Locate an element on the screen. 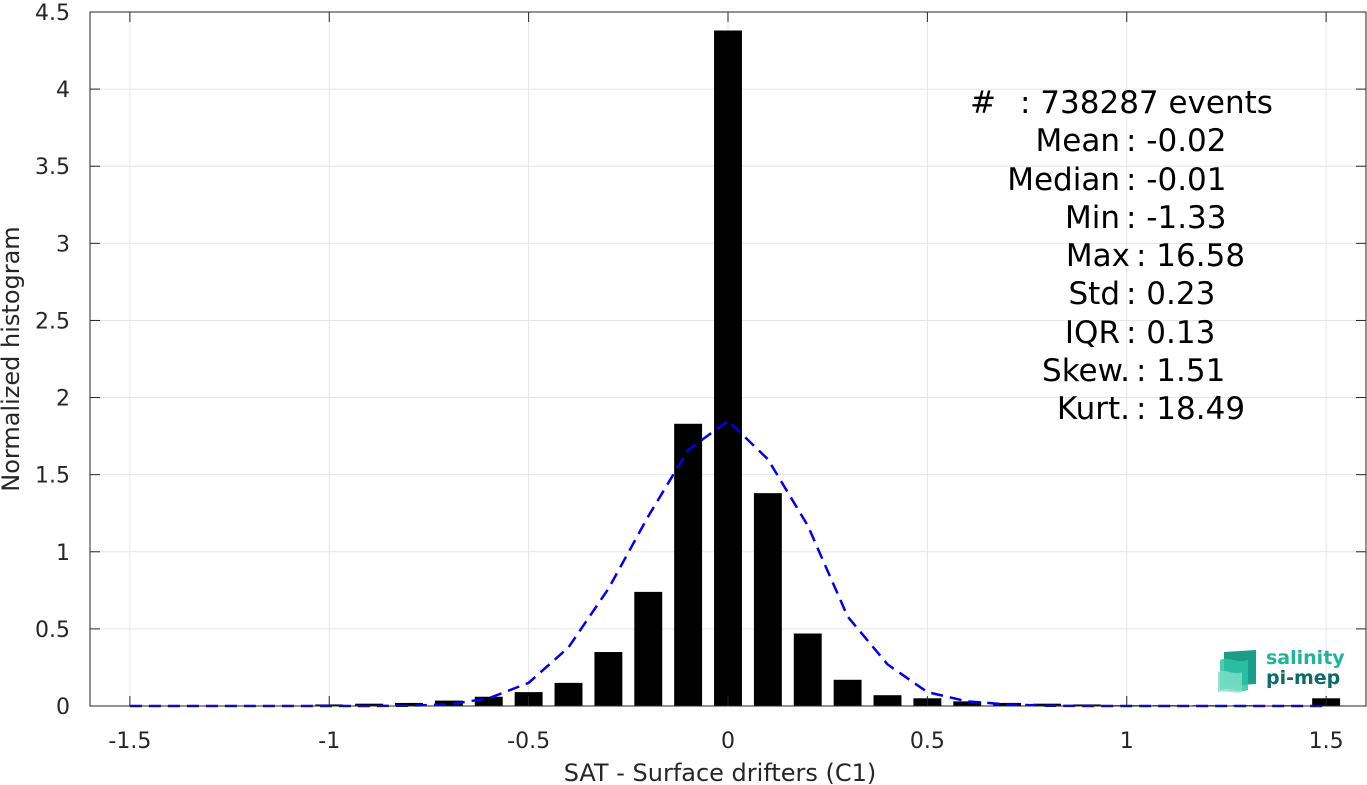  x-tick-label: -1 is located at coordinates (329, 741).